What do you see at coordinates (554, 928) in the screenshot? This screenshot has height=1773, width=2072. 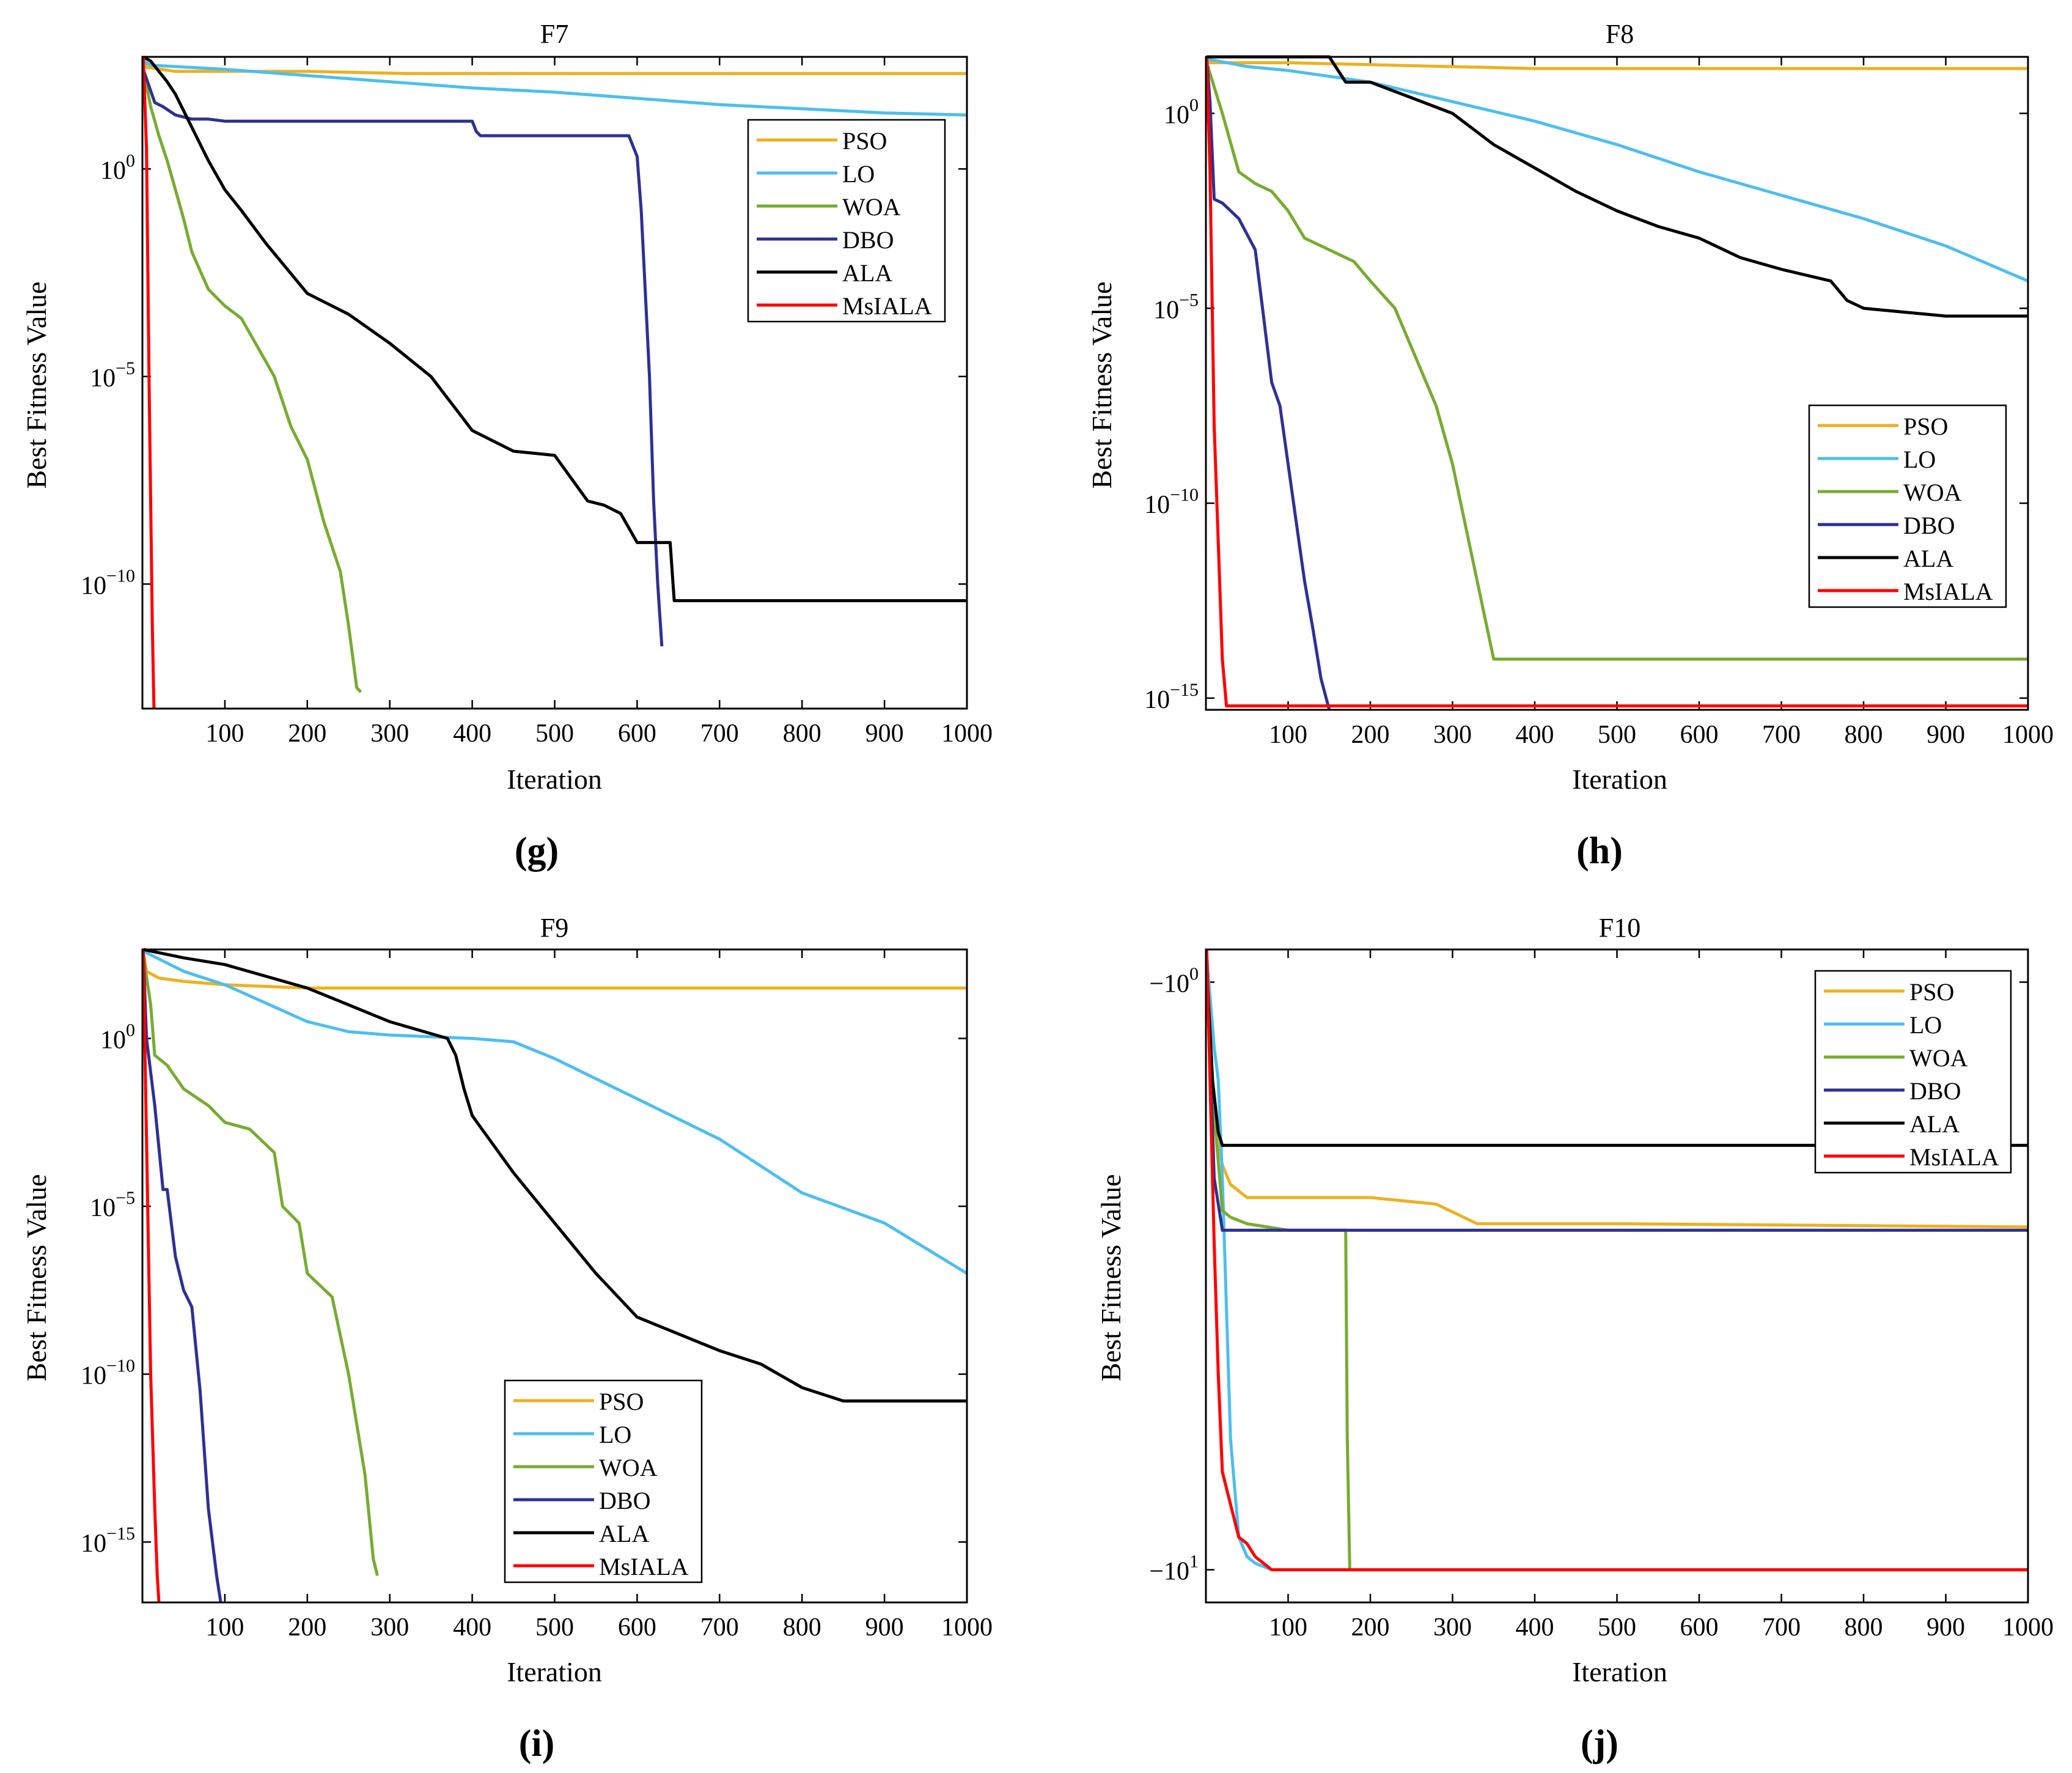 I see `chart-title: F9` at bounding box center [554, 928].